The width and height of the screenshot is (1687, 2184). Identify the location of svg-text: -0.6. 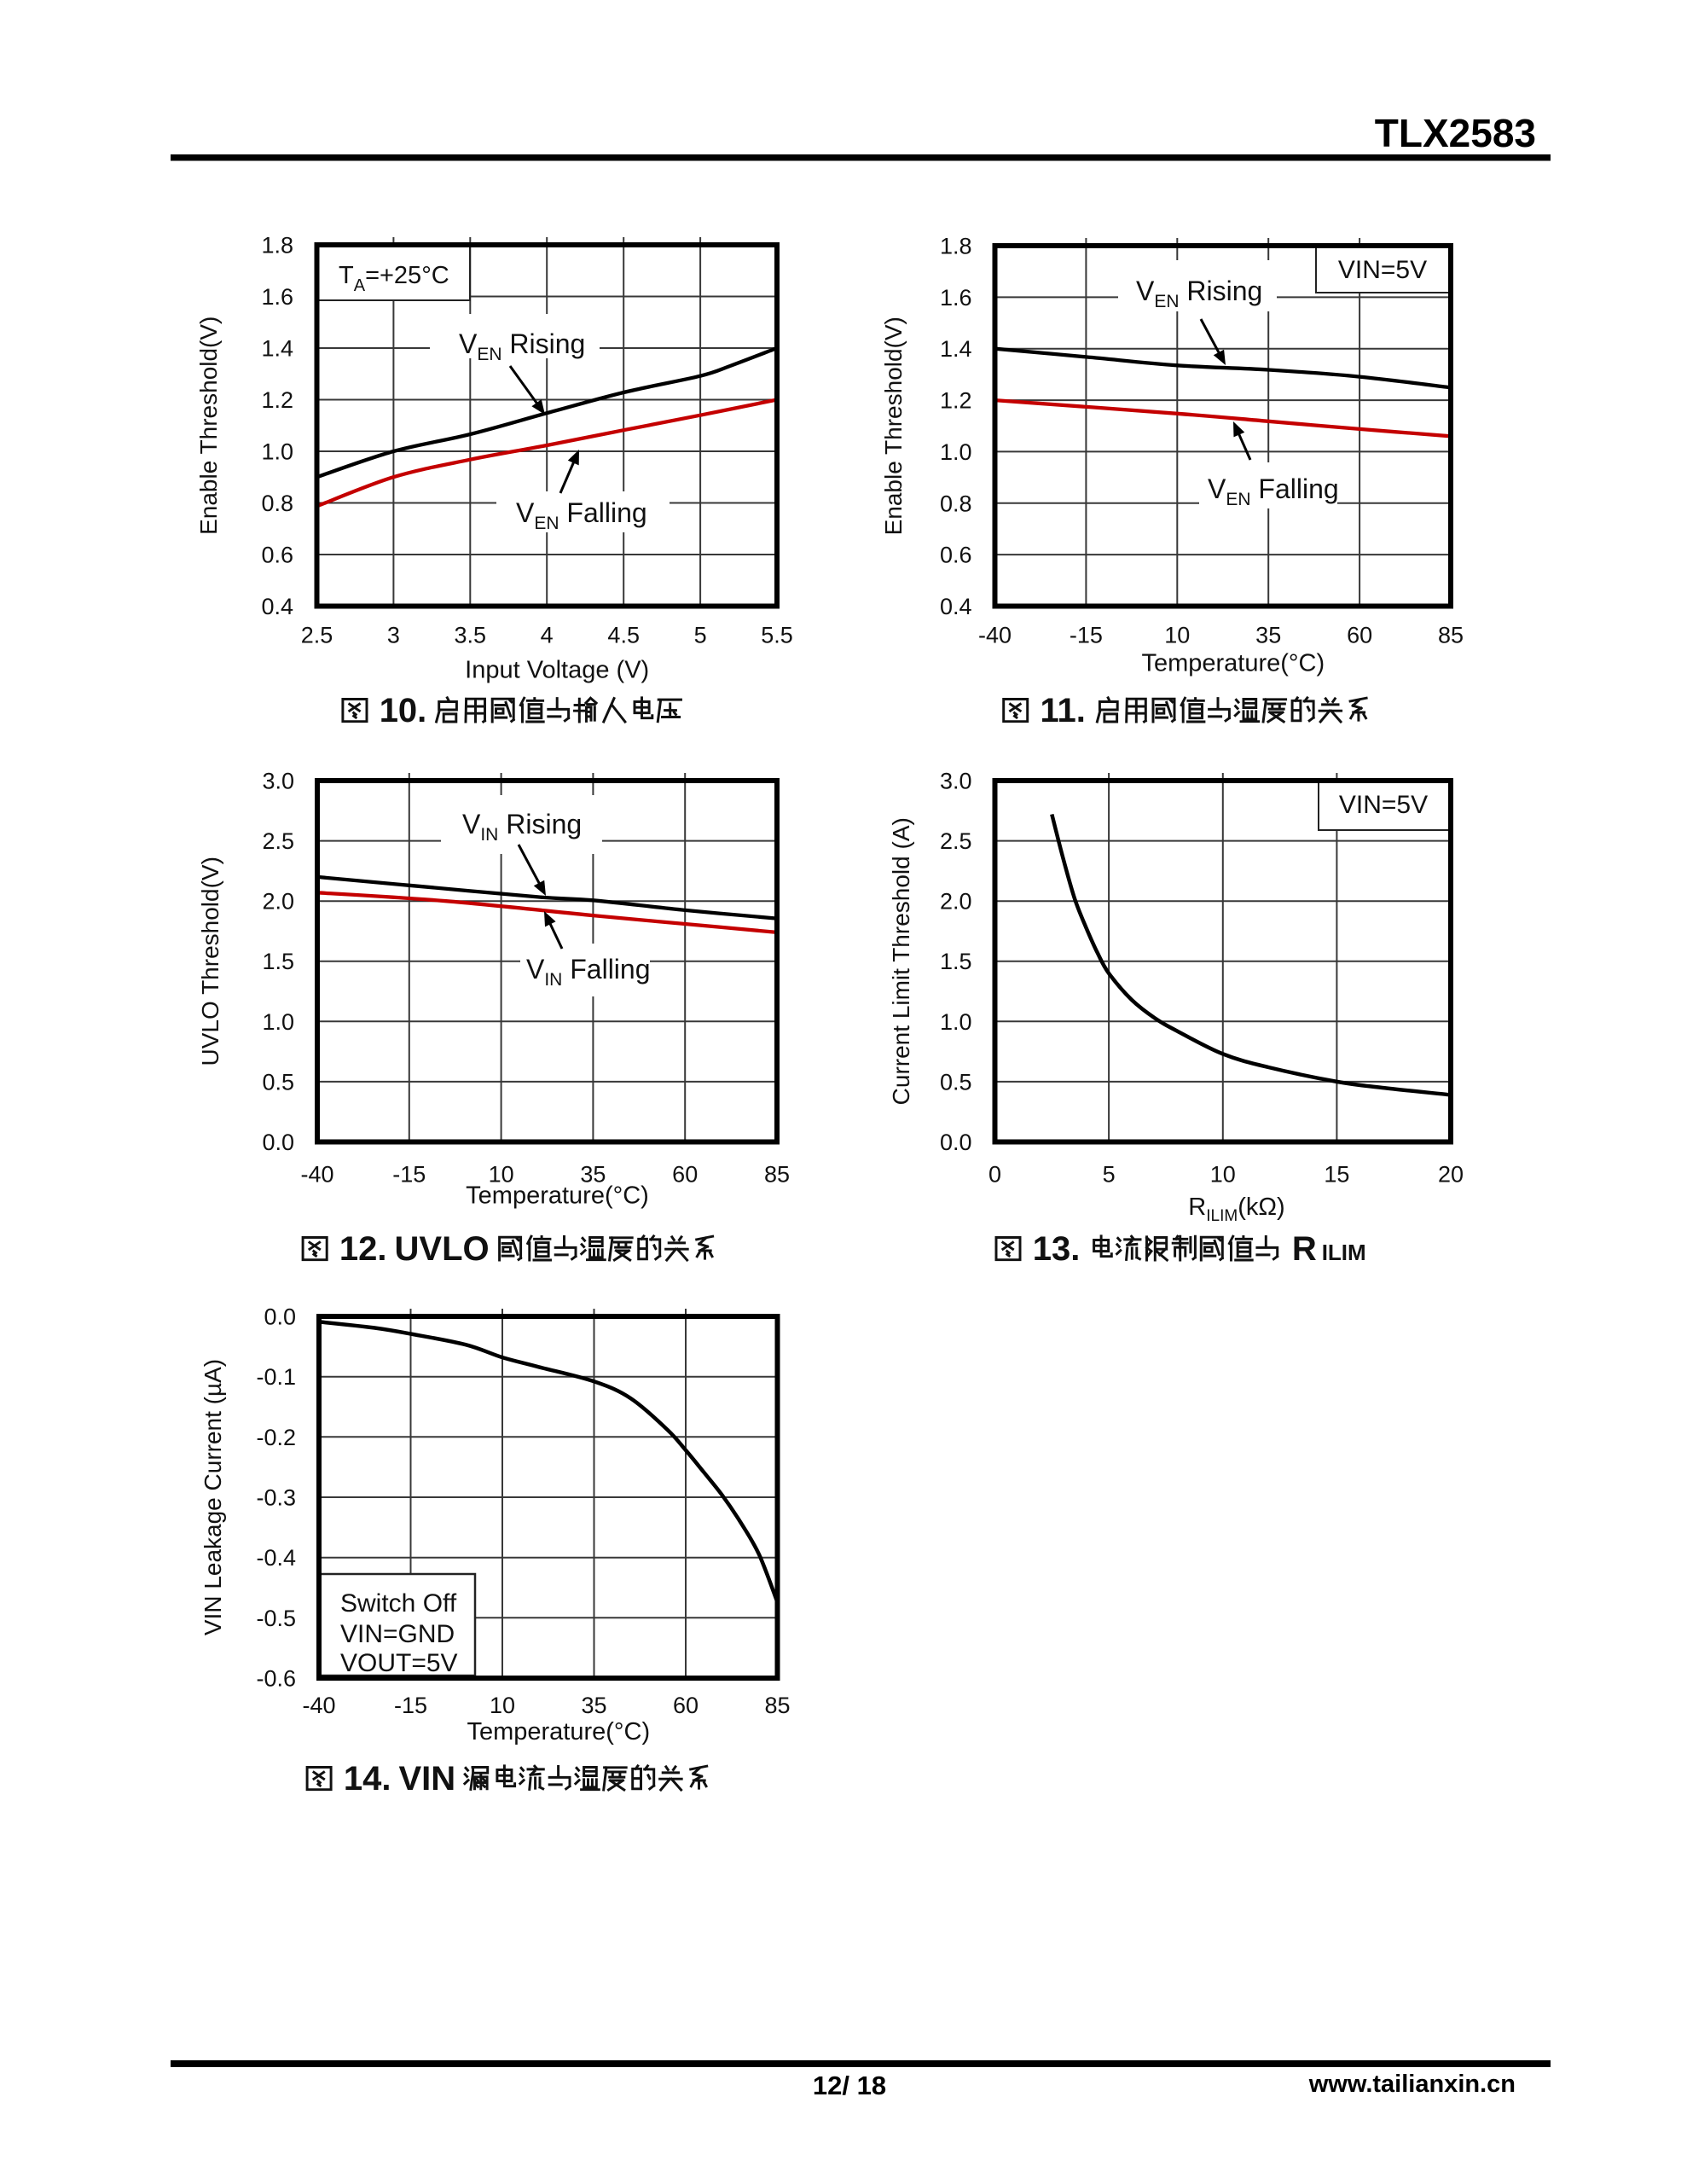
(276, 1679).